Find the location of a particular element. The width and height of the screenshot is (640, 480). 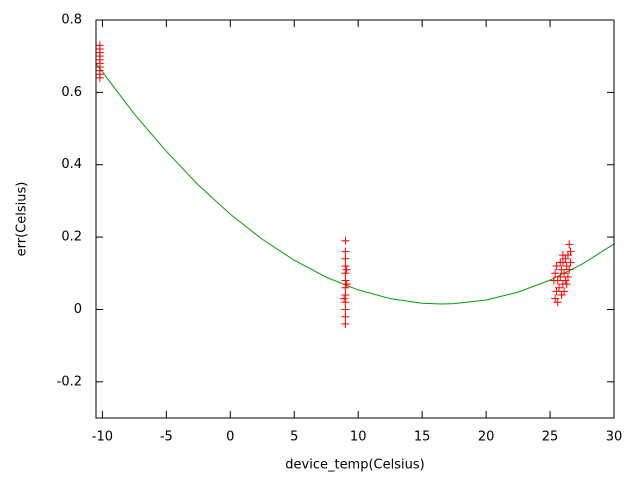

x-tick-label: 20 is located at coordinates (486, 437).